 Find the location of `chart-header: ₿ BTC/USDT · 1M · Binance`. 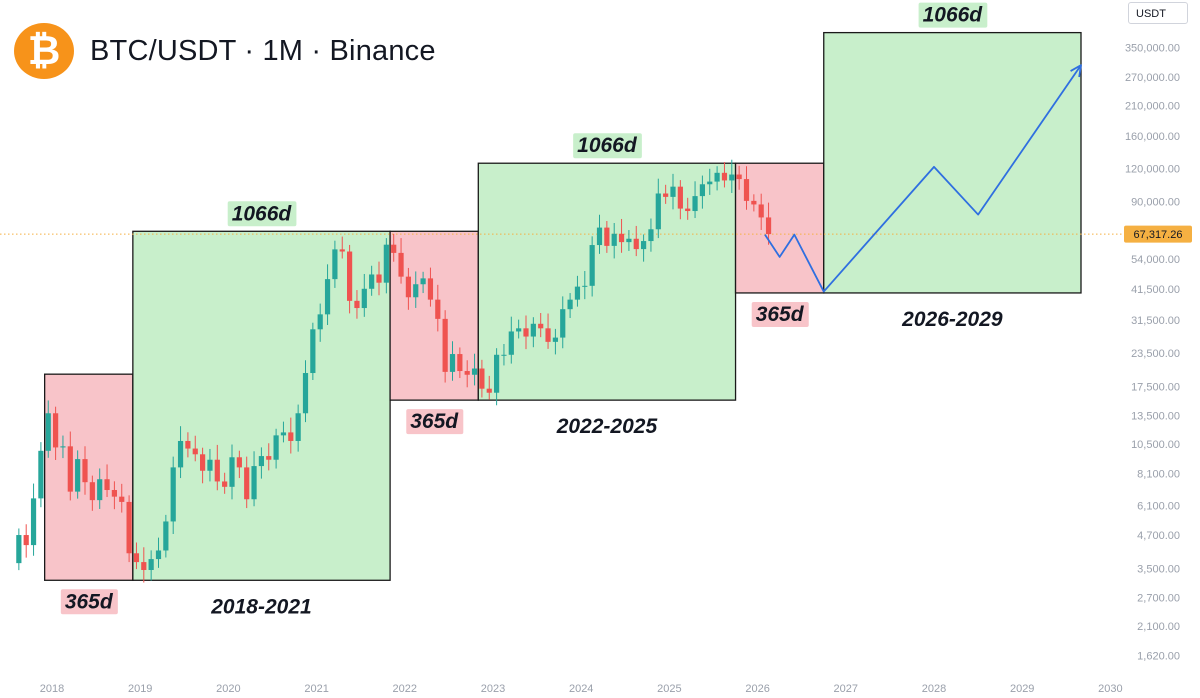

chart-header: ₿ BTC/USDT · 1M · Binance is located at coordinates (225, 51).